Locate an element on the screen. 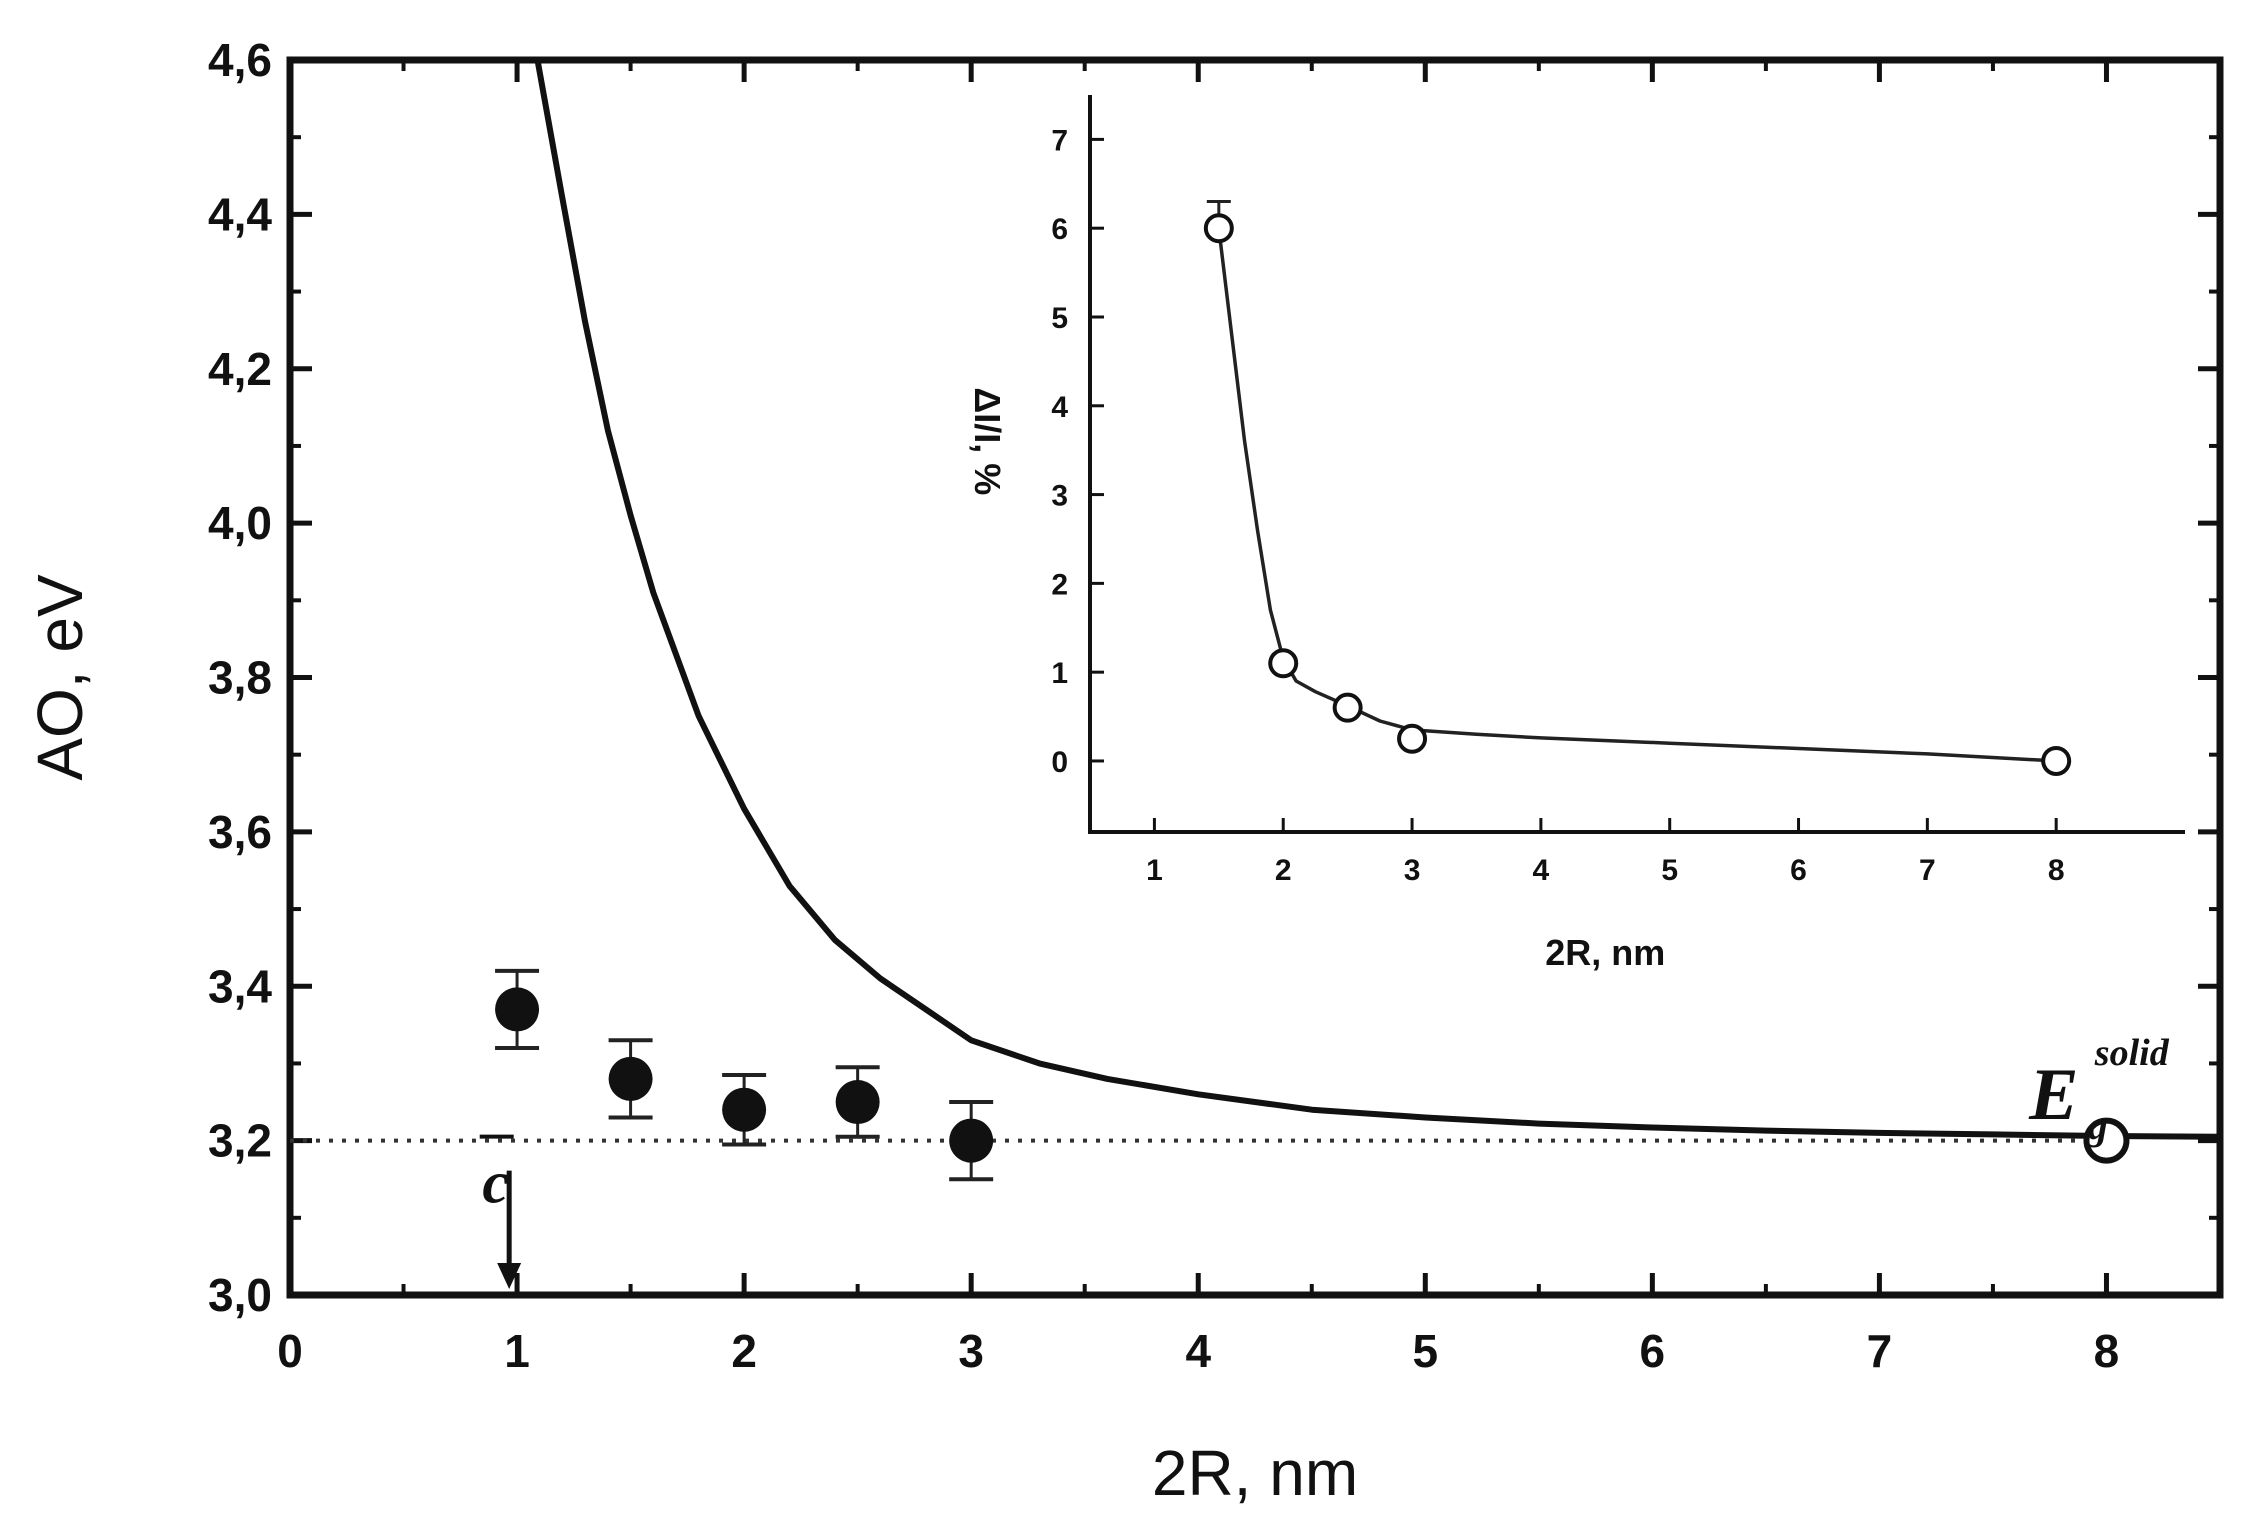 Image resolution: width=2260 pixels, height=1518 pixels. inset-x-tick-label: 6 is located at coordinates (1798, 870).